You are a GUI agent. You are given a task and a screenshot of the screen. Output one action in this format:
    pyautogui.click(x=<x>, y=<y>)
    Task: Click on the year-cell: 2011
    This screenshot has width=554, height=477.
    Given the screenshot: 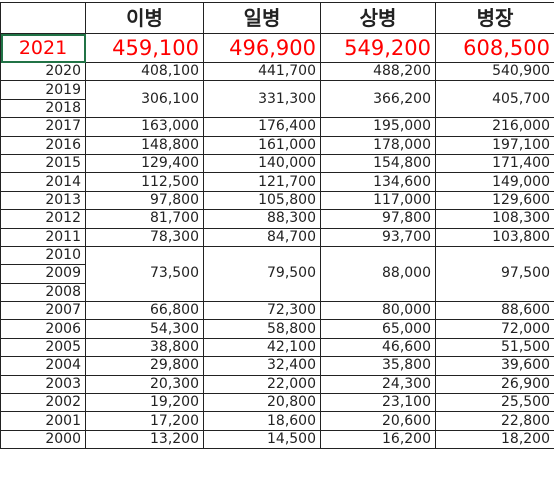 What is the action you would take?
    pyautogui.click(x=43, y=237)
    